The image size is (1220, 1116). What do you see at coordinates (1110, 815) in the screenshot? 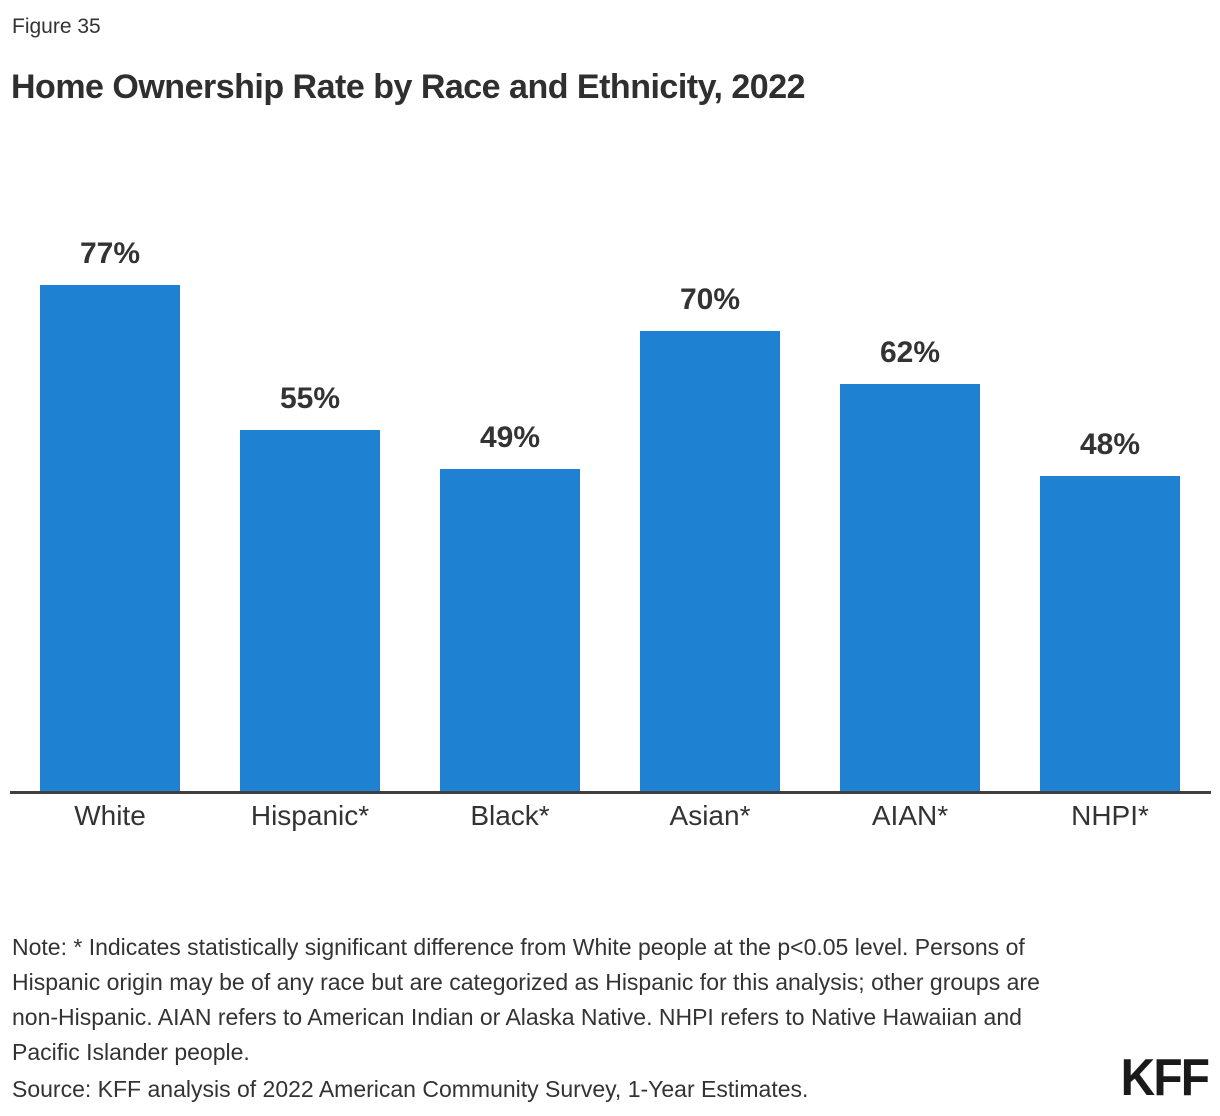
I see `x-axis-label-nhpi: NHPI*` at bounding box center [1110, 815].